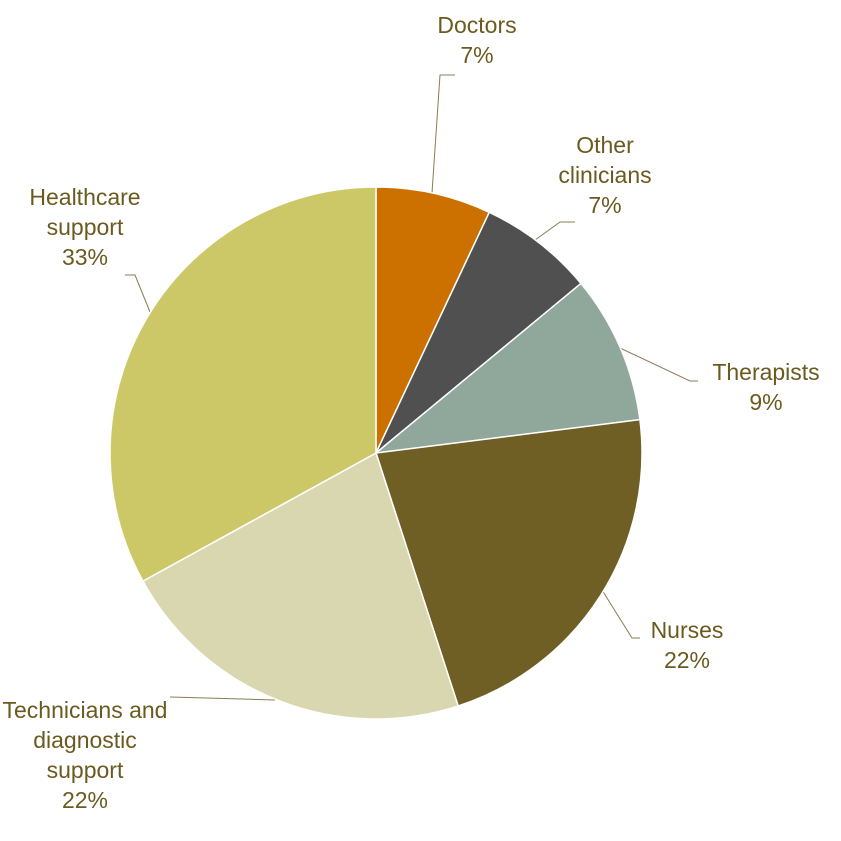 The height and width of the screenshot is (841, 841). Describe the element at coordinates (85, 257) in the screenshot. I see `value-label: 33%` at that location.